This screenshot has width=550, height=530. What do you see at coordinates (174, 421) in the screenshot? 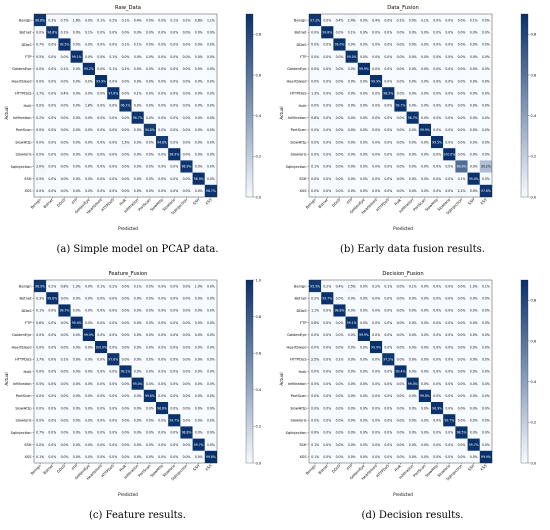
I see `cell-value-label: 99.7%` at bounding box center [174, 421].